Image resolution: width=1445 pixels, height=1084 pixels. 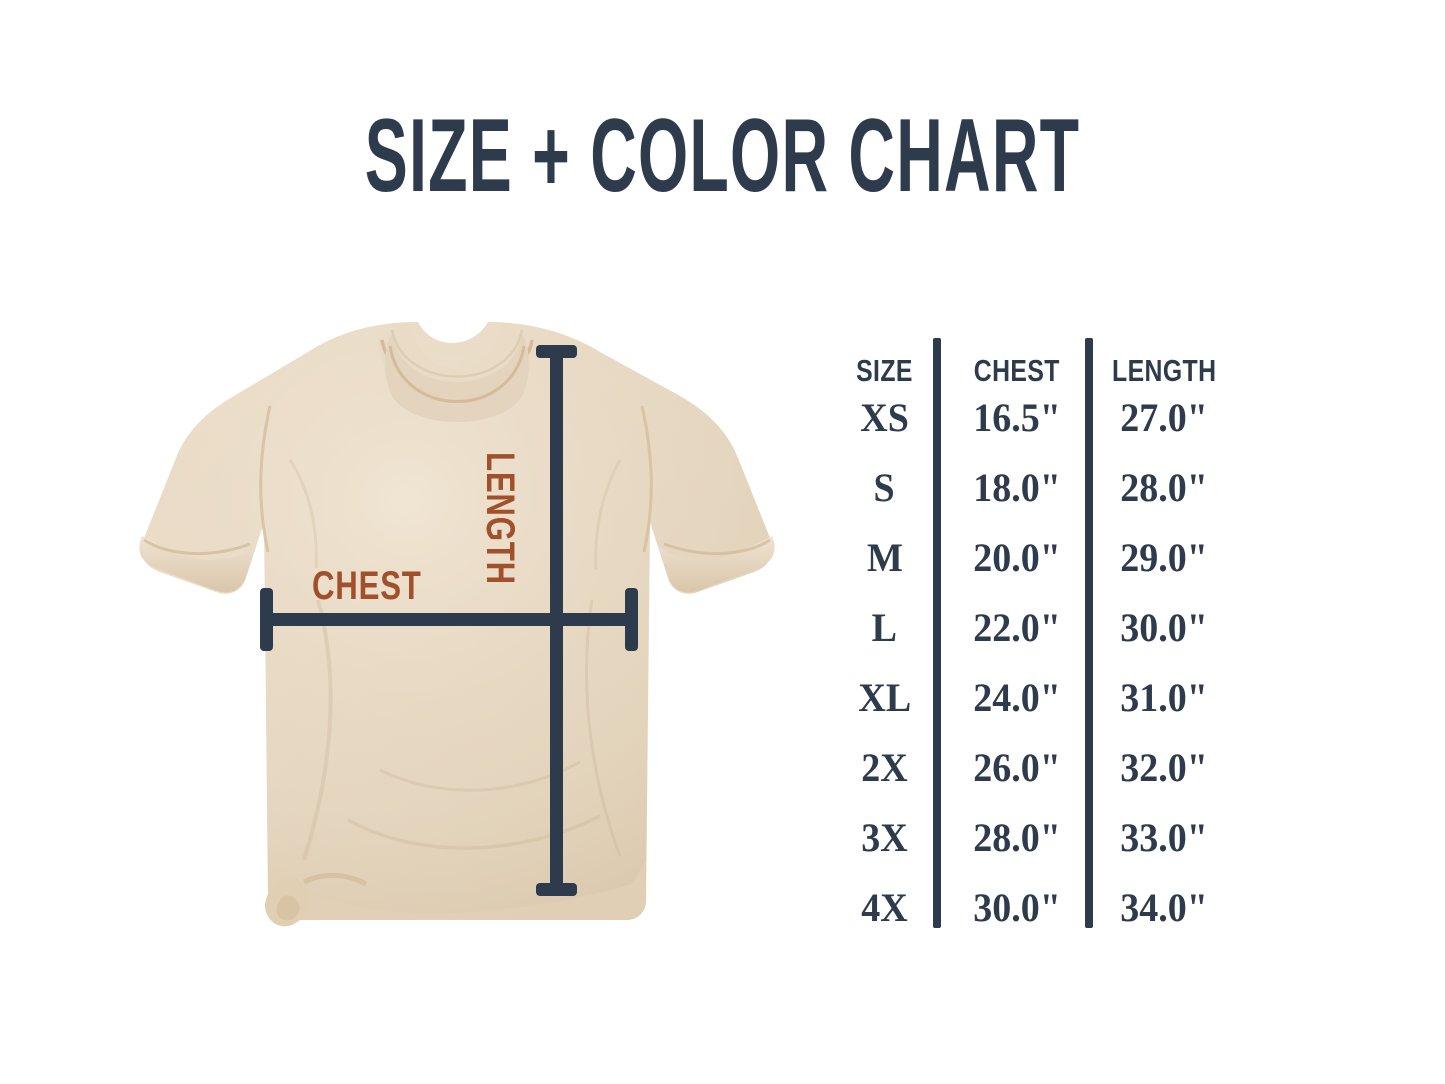 I want to click on cell-size: XL, so click(x=884, y=697).